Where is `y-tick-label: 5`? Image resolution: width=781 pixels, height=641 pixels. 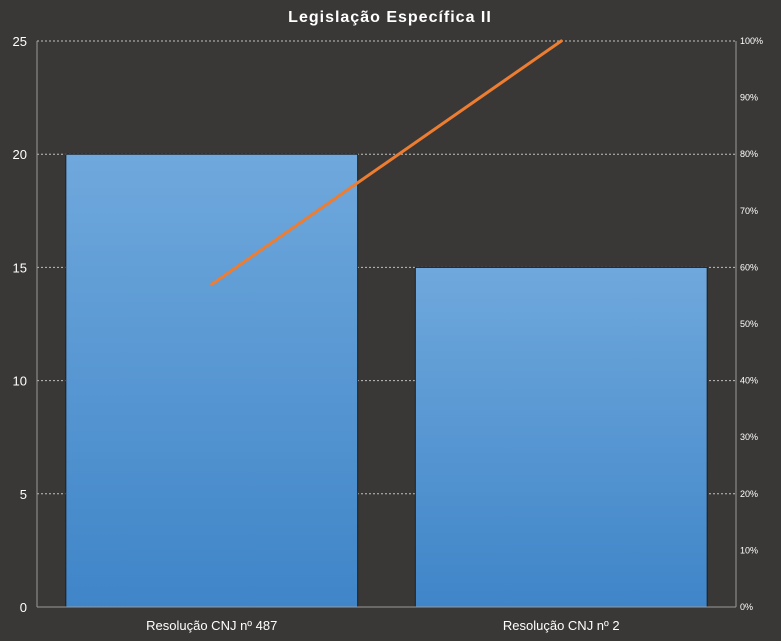 y-tick-label: 5 is located at coordinates (23, 494).